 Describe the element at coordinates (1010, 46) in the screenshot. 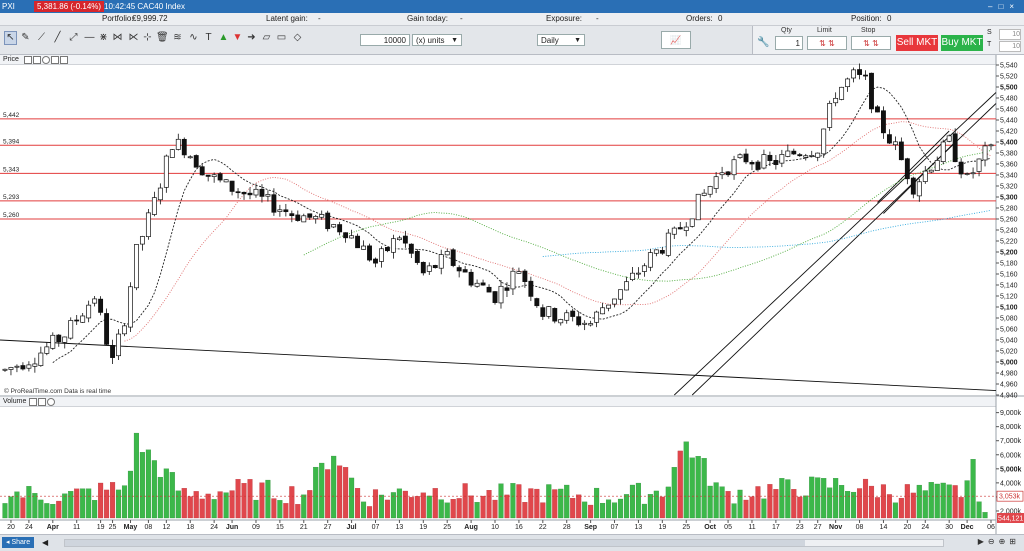

I see `t-value-input: 10` at that location.